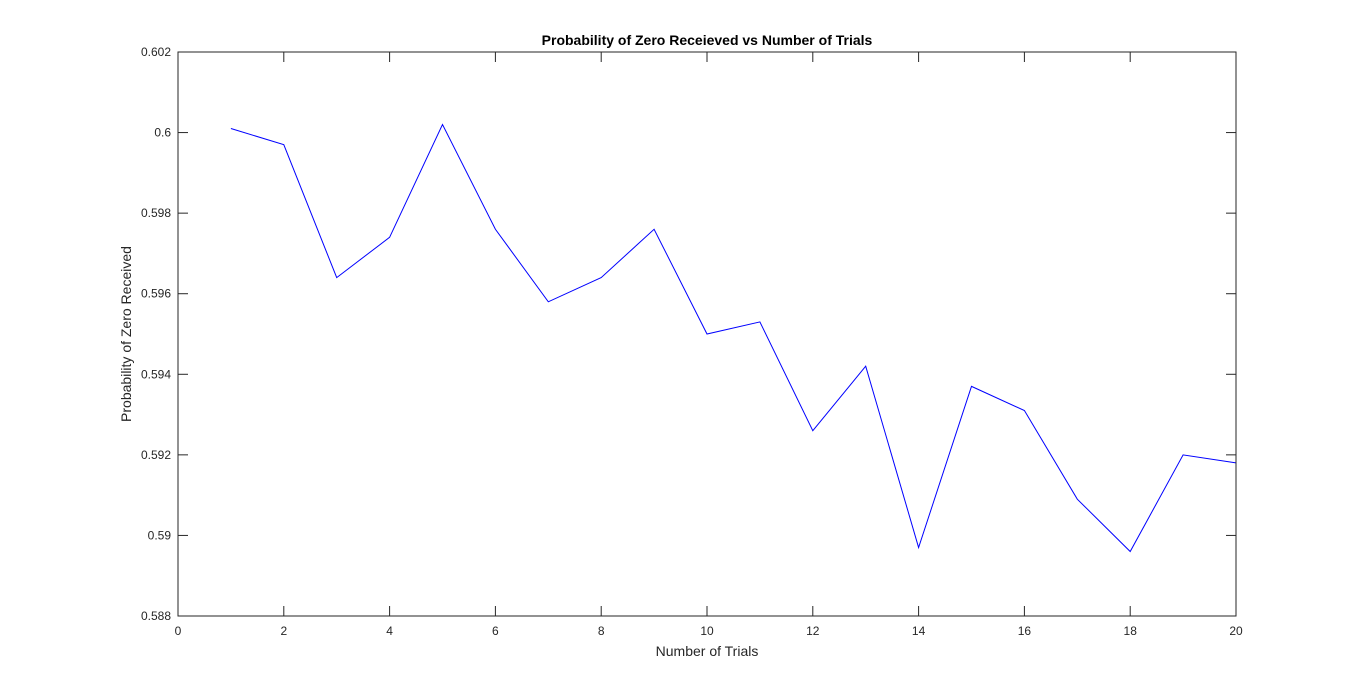 The height and width of the screenshot is (692, 1366). What do you see at coordinates (1025, 631) in the screenshot?
I see `x-tick-label: 16` at bounding box center [1025, 631].